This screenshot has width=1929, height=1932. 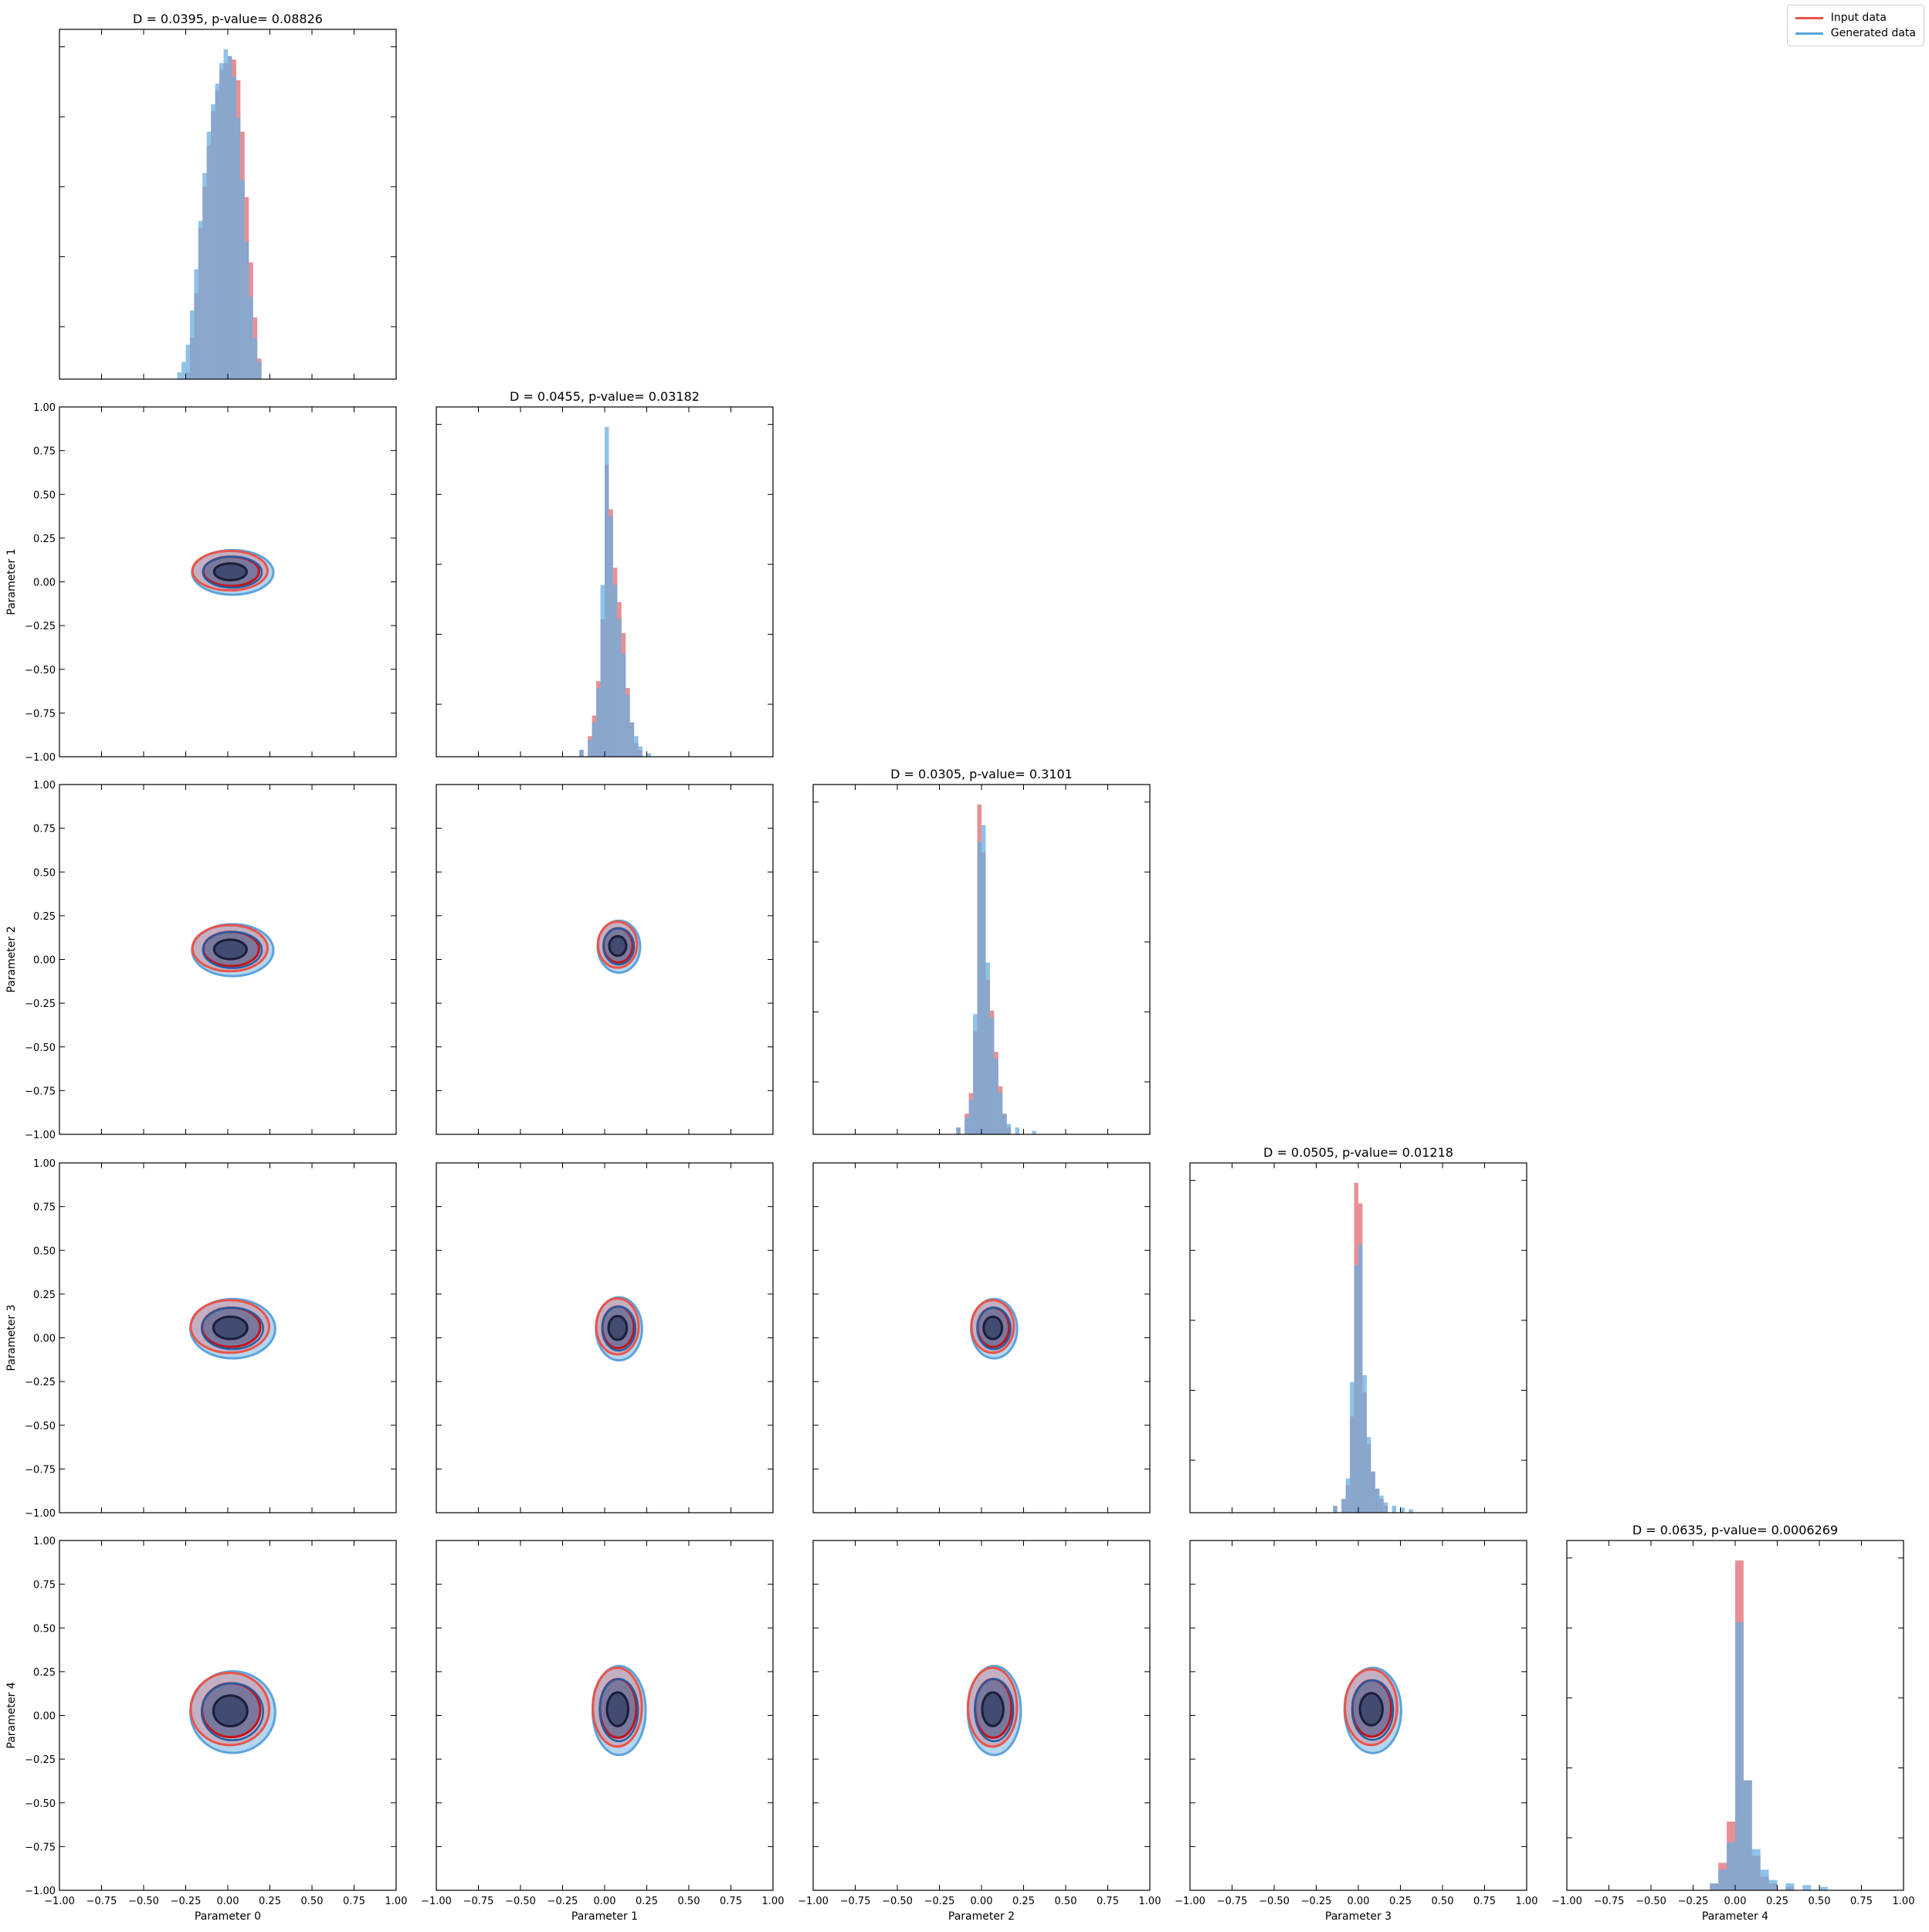 I want to click on contour-panel-2-4-xtick-label: 0.00, so click(x=982, y=1901).